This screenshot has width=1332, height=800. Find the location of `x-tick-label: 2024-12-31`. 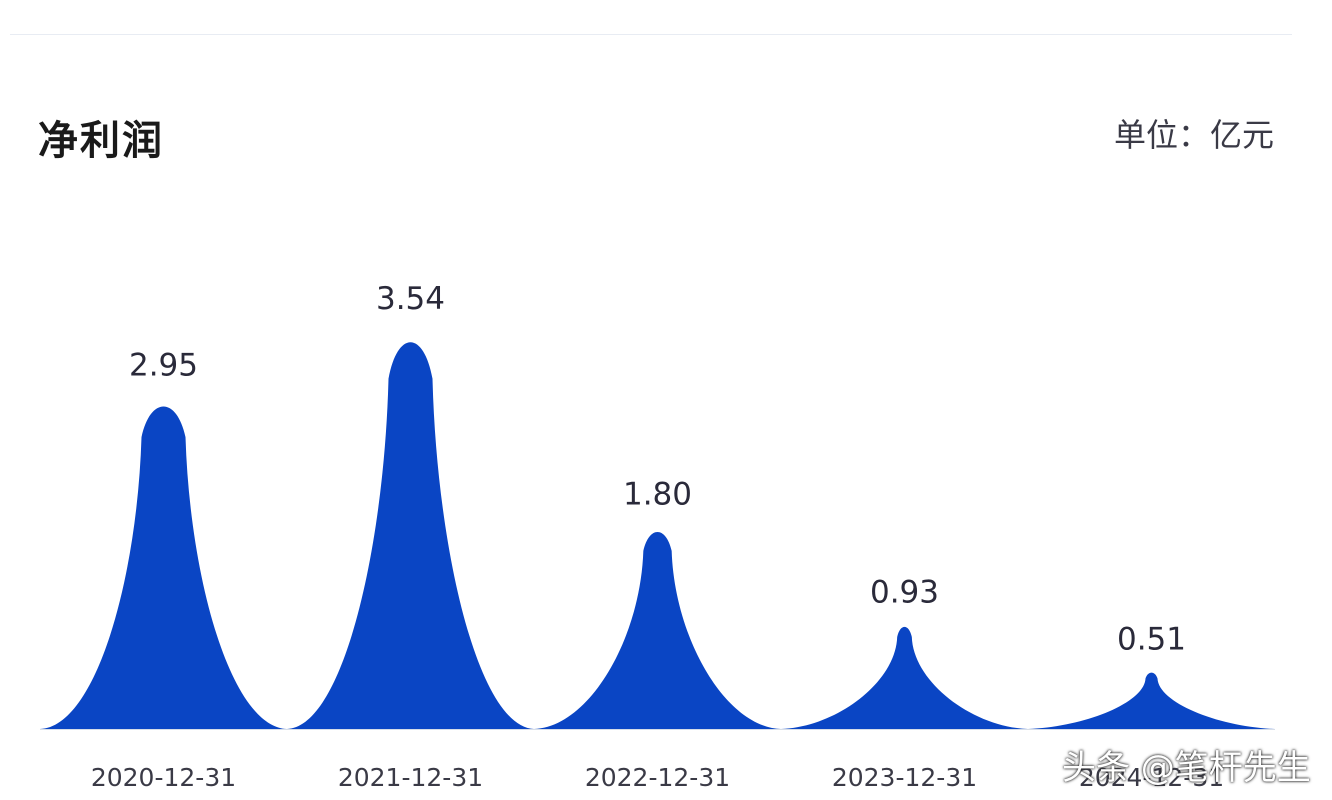

x-tick-label: 2024-12-31 is located at coordinates (1151, 777).